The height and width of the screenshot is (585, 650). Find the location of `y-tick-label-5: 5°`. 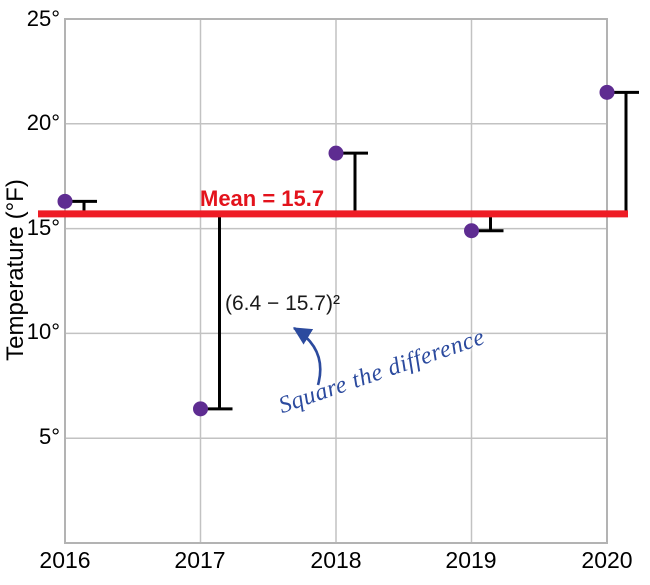

y-tick-label-5: 5° is located at coordinates (49, 436).